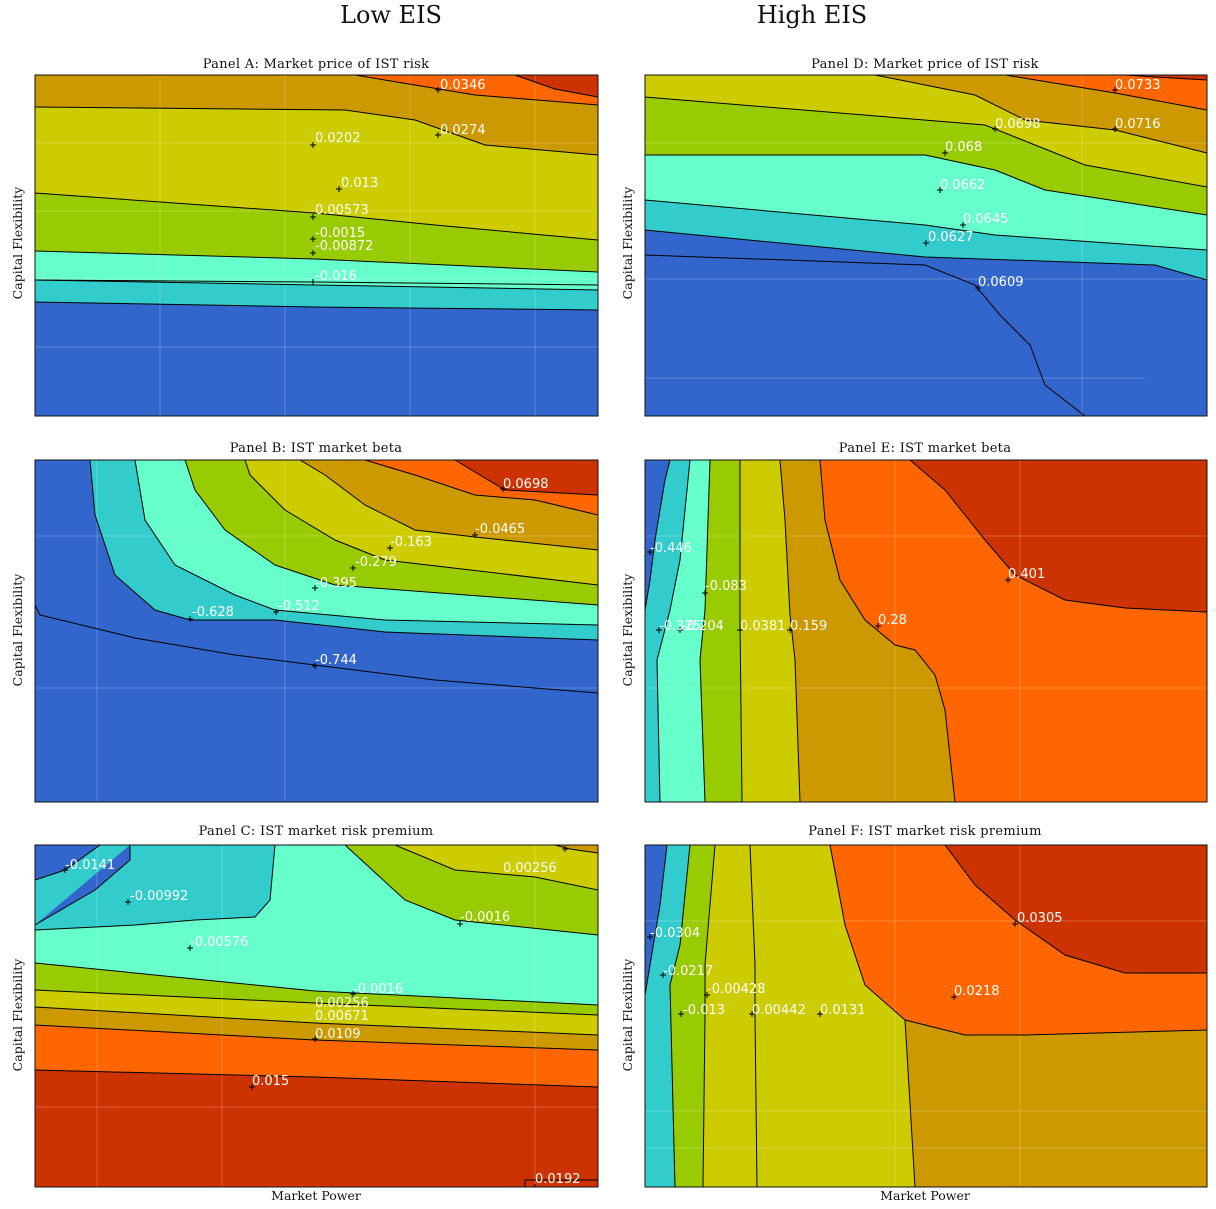 Image resolution: width=1216 pixels, height=1209 pixels. Describe the element at coordinates (17, 1015) in the screenshot. I see `panel-c-ylabel: Capital Flexibility` at that location.